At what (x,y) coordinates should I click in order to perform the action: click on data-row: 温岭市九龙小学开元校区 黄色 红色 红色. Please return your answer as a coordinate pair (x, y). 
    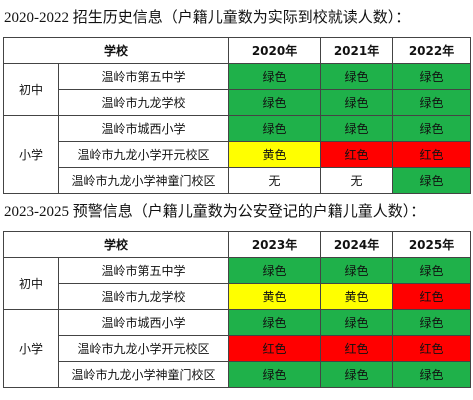
    Looking at the image, I should click on (238, 154).